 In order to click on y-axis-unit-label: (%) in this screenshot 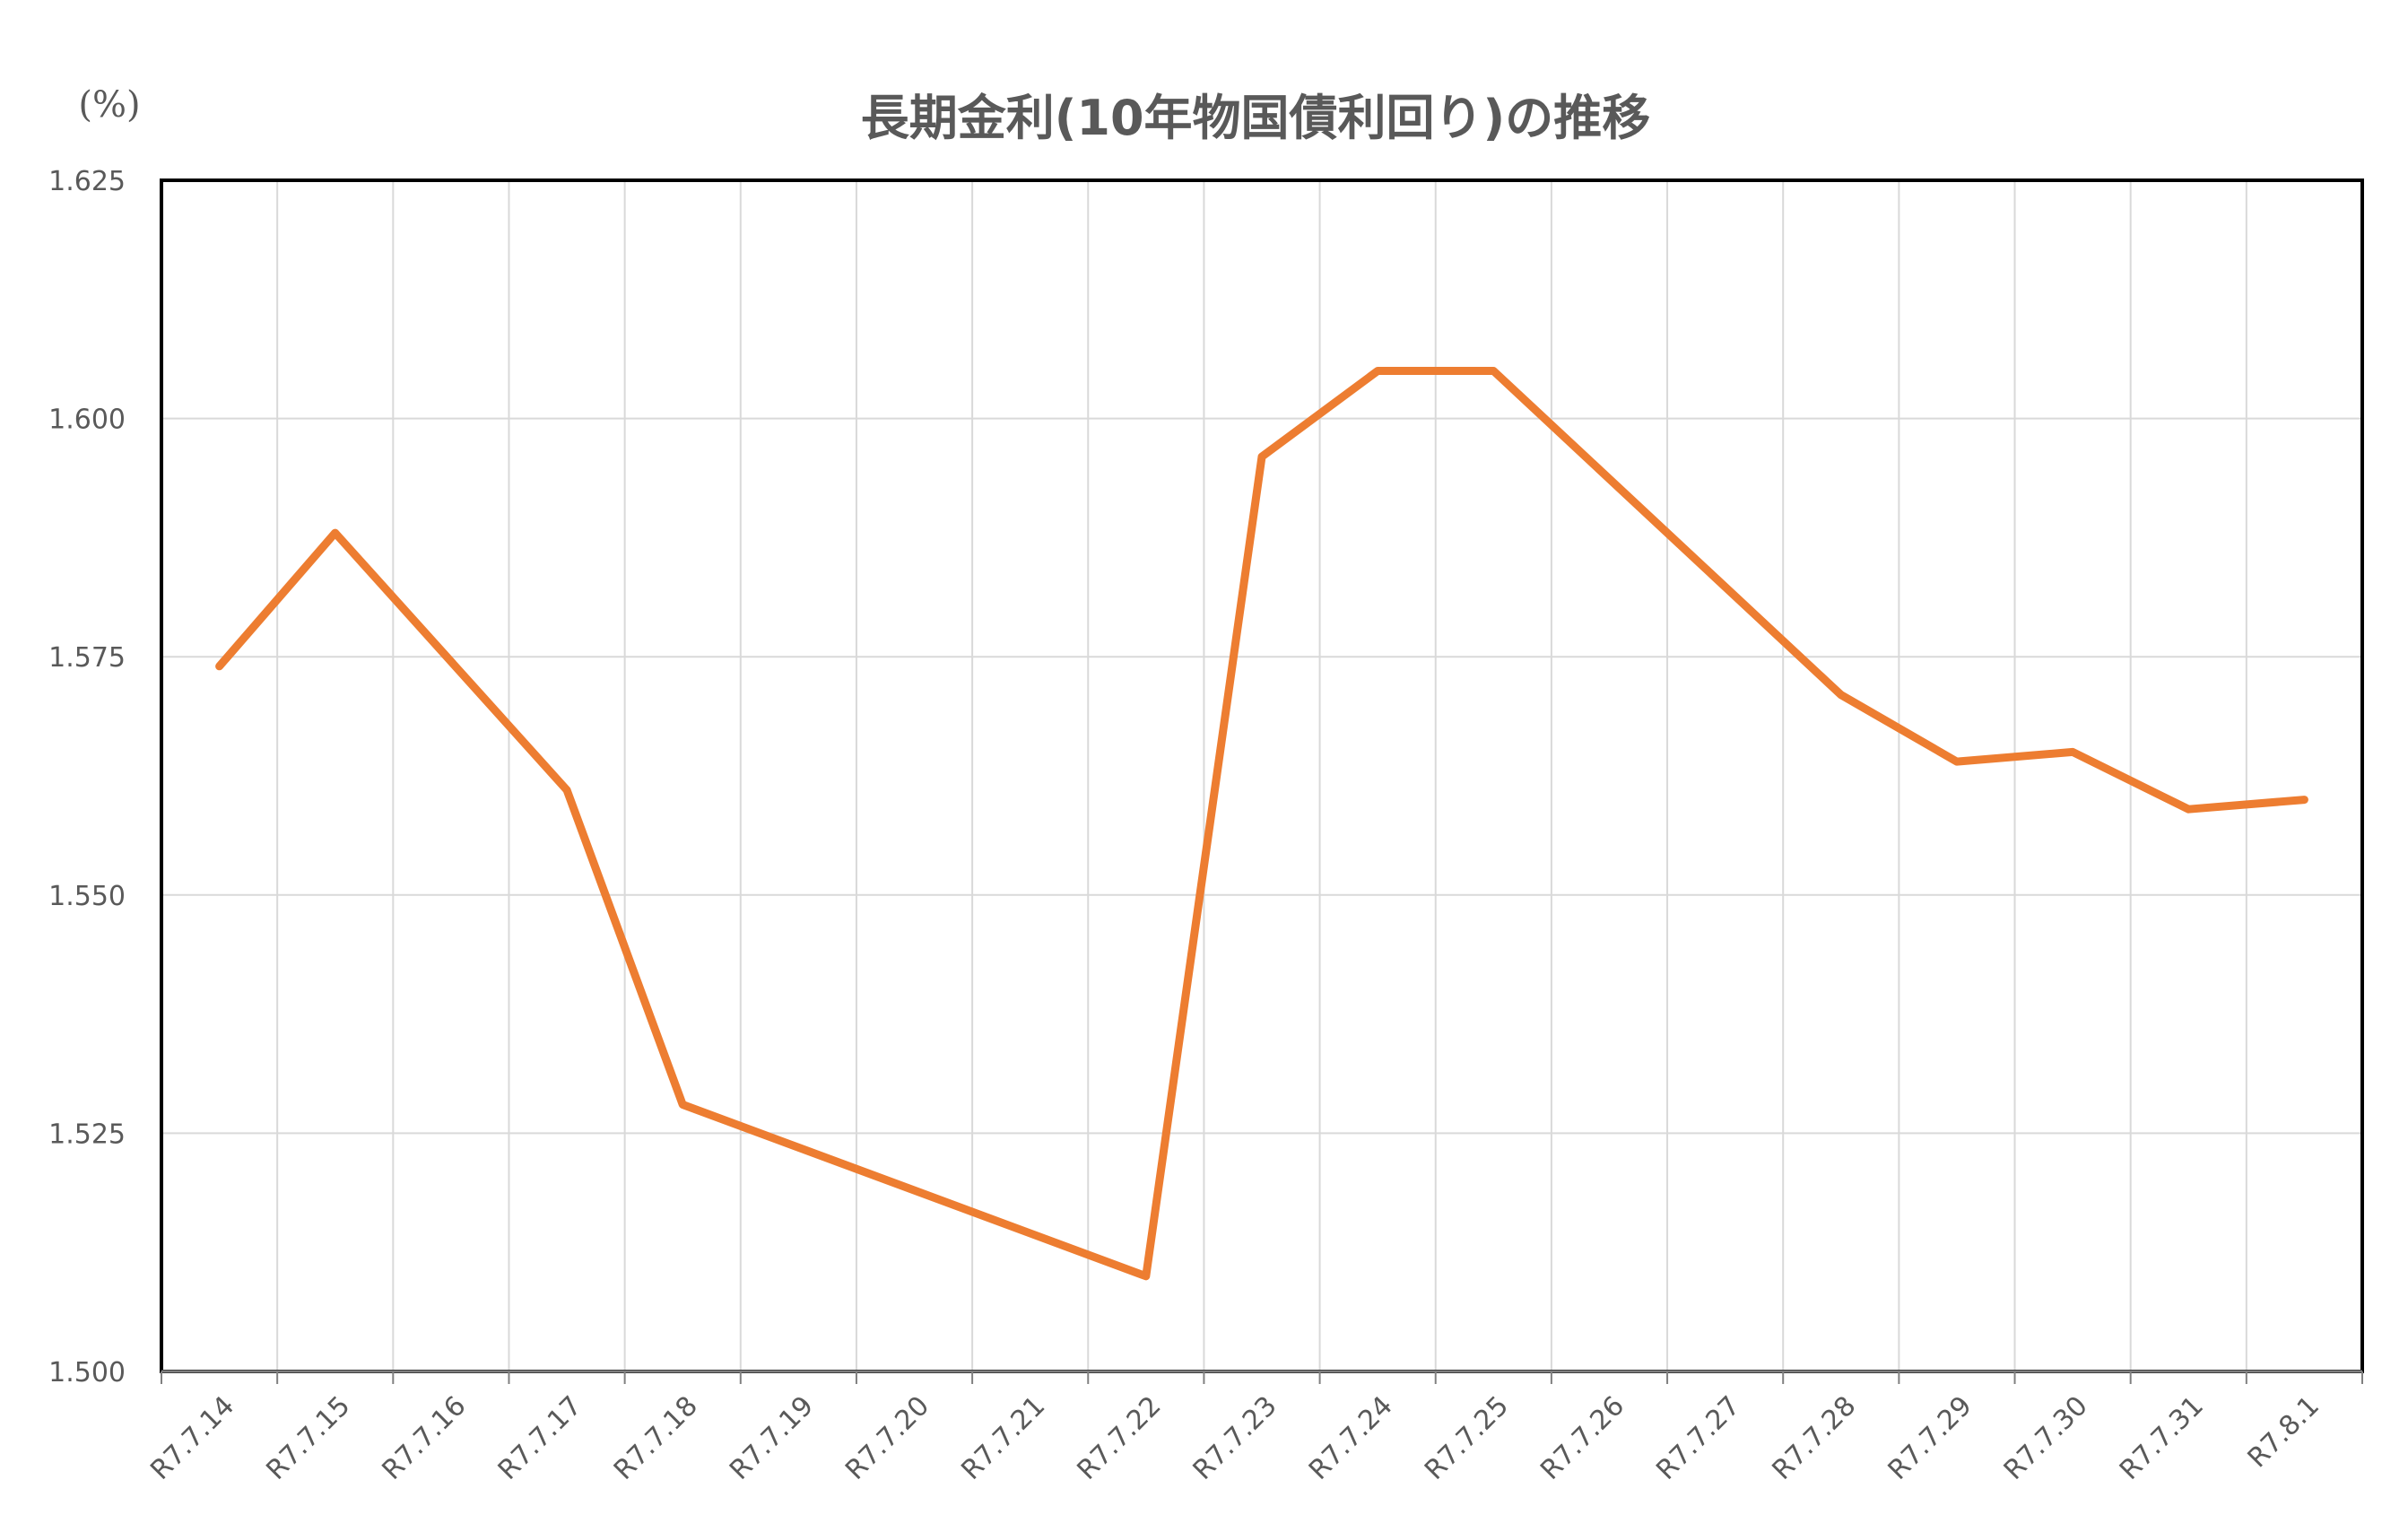, I will do `click(109, 105)`.